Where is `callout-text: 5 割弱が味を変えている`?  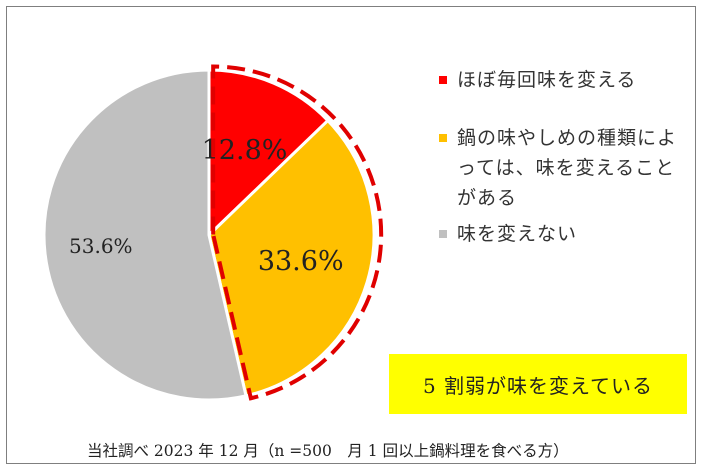 callout-text: 5 割弱が味を変えている is located at coordinates (538, 385).